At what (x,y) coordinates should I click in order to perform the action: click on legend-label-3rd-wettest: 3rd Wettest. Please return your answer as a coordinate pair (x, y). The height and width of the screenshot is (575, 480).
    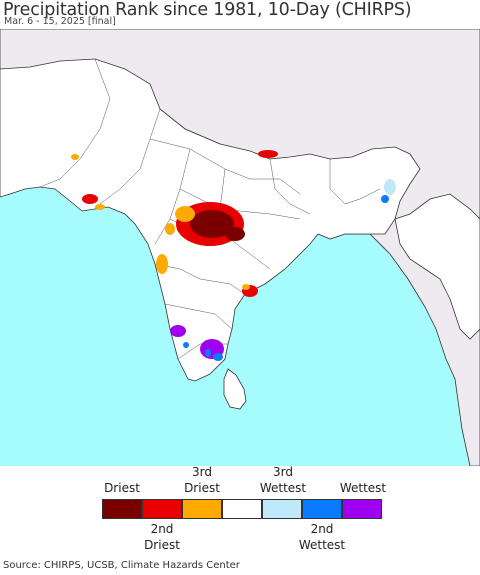
    Looking at the image, I should click on (283, 480).